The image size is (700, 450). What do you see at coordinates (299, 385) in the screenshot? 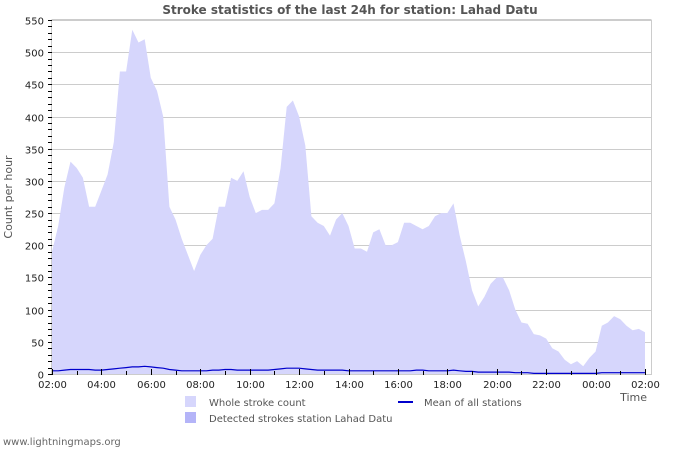
I see `x-tick-label: 12:00` at bounding box center [299, 385].